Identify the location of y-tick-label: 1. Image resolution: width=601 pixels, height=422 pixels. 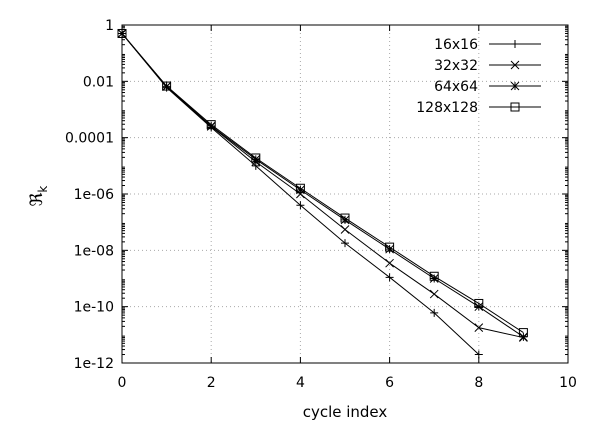
(109, 26).